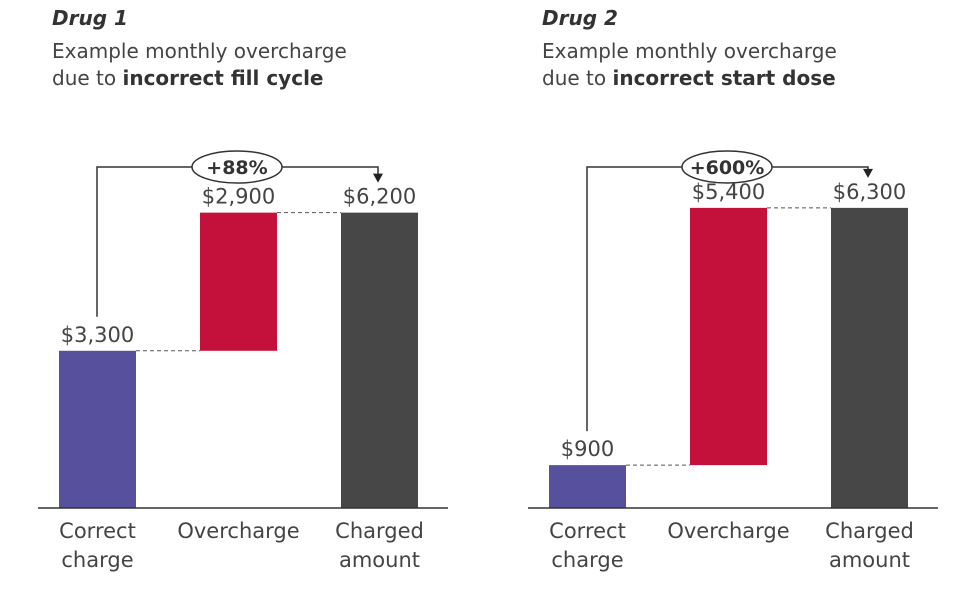  Describe the element at coordinates (580, 18) in the screenshot. I see `chart-title: Drug 2` at that location.